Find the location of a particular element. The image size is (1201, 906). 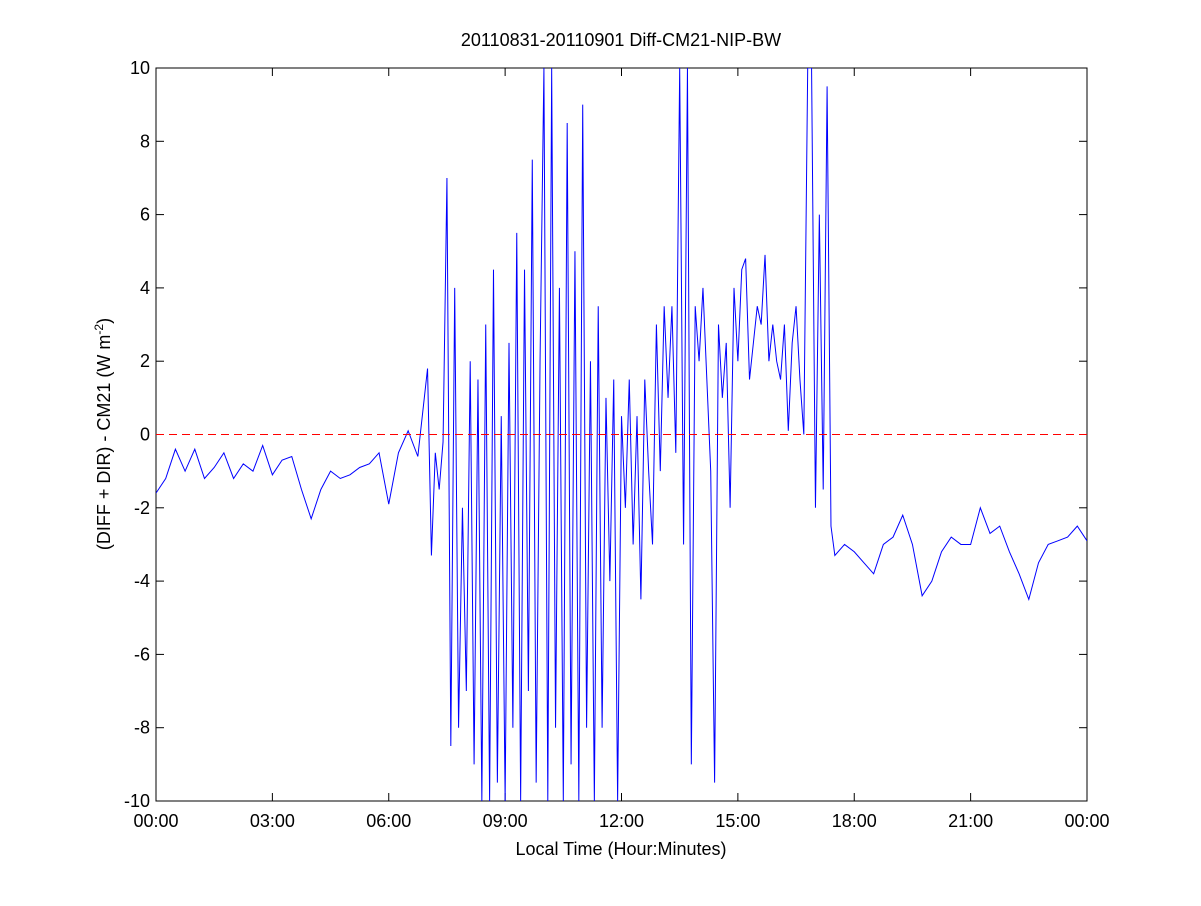

y-axis-label: (DIFF + DIR) - CM21 (W m-2) is located at coordinates (103, 434).